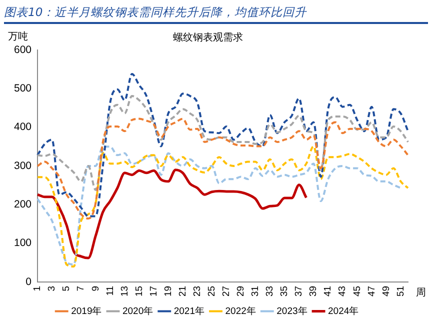 Image resolution: width=432 pixels, height=327 pixels. Describe the element at coordinates (400, 291) in the screenshot. I see `x-tick-label: 51` at that location.